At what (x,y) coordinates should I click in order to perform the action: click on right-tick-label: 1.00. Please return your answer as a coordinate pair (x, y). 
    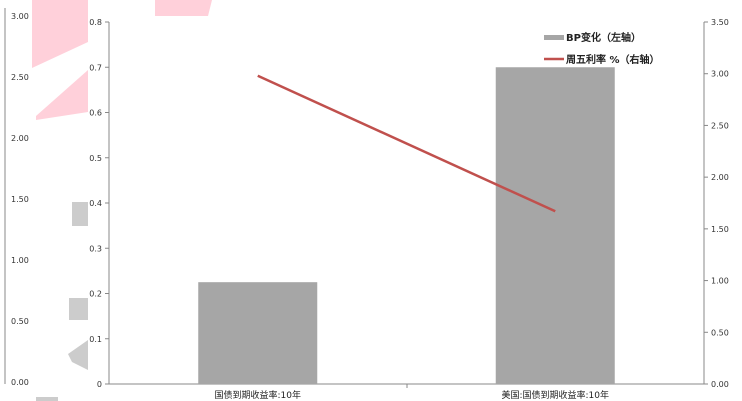
    Looking at the image, I should click on (720, 281).